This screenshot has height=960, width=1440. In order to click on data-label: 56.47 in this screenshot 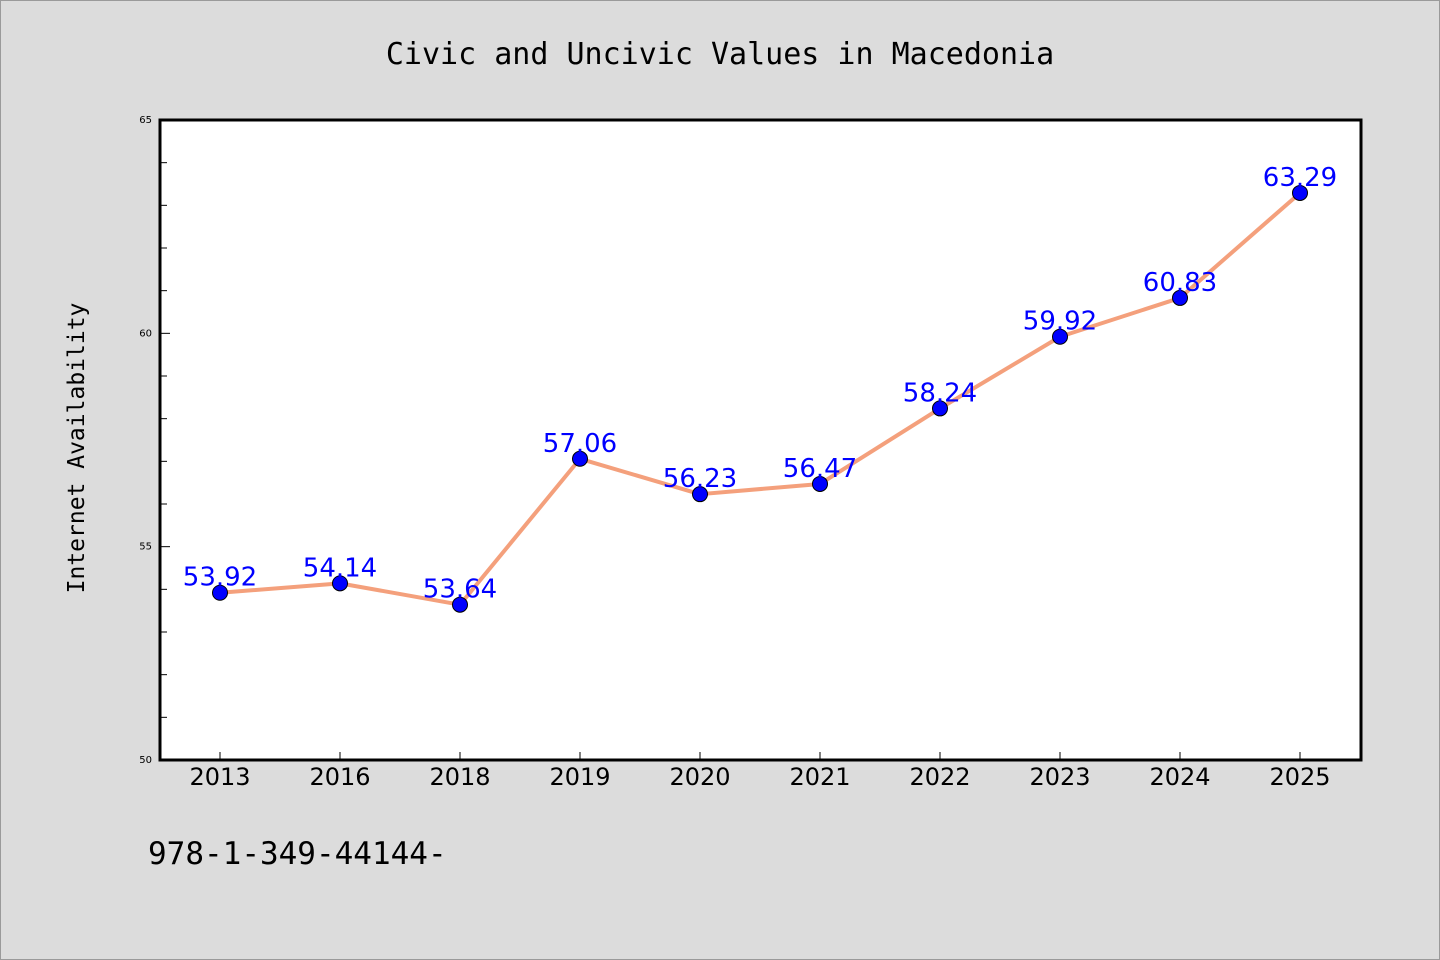, I will do `click(820, 469)`.